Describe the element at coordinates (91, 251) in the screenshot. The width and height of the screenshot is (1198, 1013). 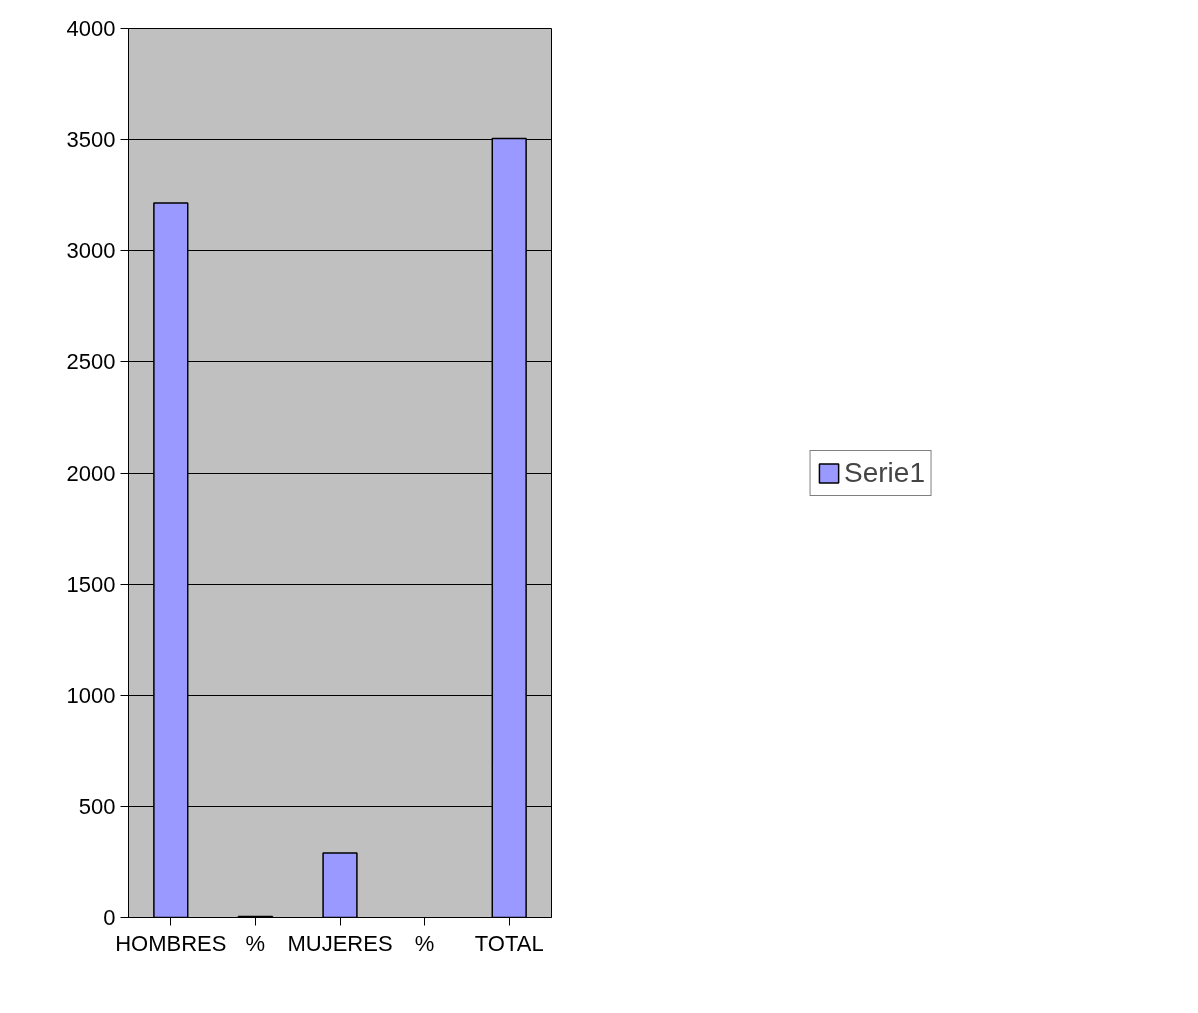
I see `y-tick-label: 3000` at that location.